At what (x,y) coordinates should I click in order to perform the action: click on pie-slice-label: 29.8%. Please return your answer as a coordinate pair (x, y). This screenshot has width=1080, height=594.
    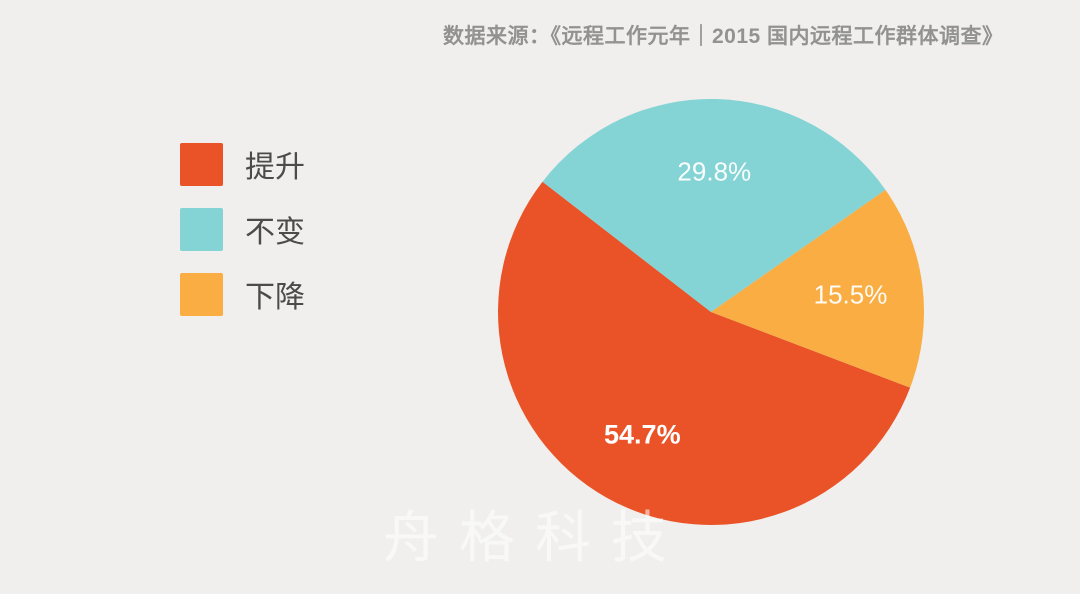
    Looking at the image, I should click on (714, 172).